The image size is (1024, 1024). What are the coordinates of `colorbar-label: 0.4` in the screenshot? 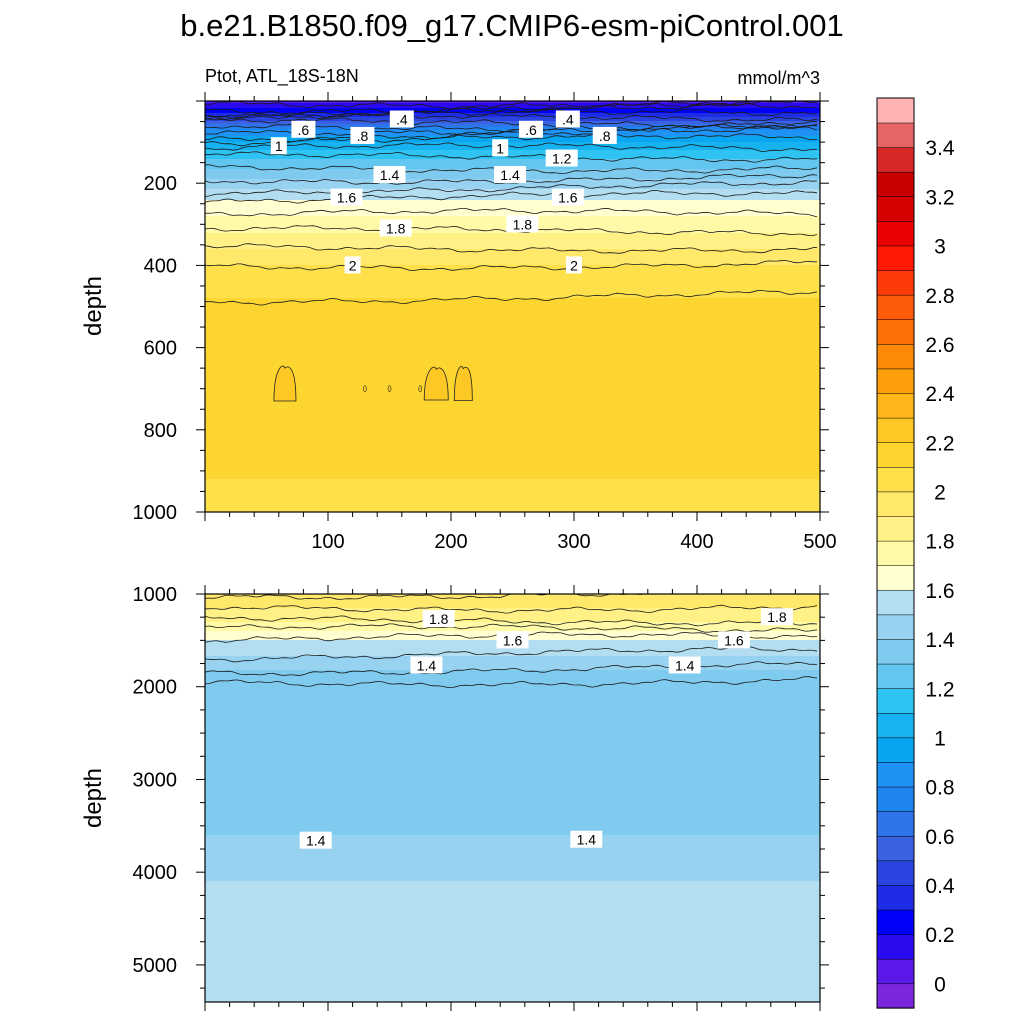 It's located at (940, 886).